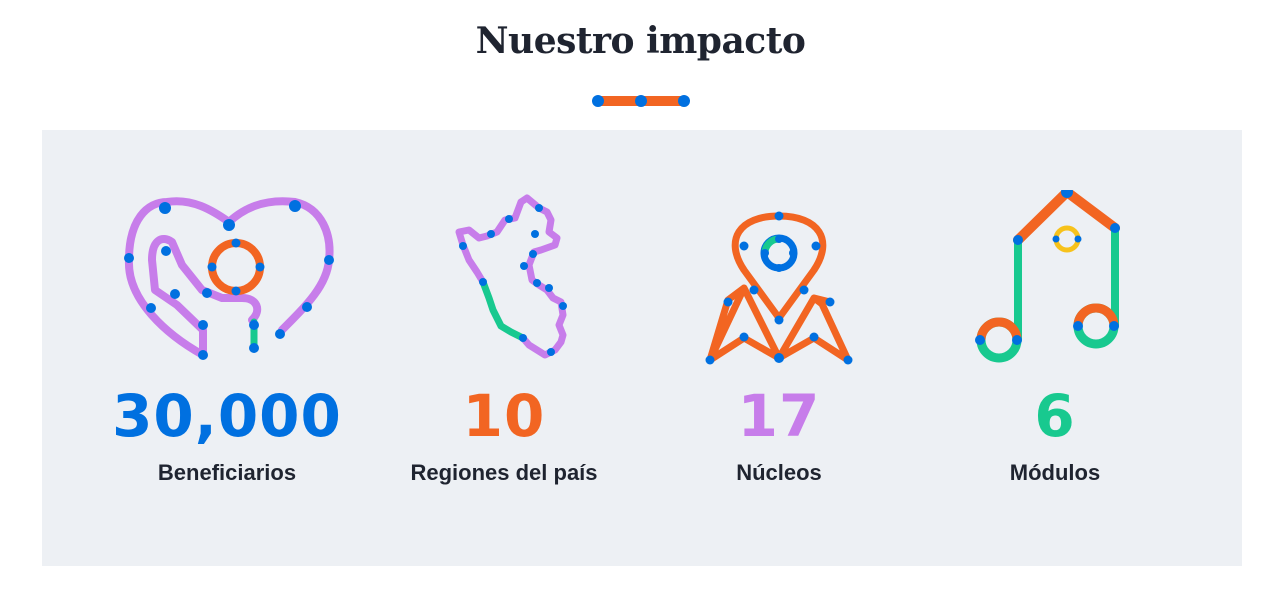 The width and height of the screenshot is (1281, 591). I want to click on music-note-icon, so click(1047, 276).